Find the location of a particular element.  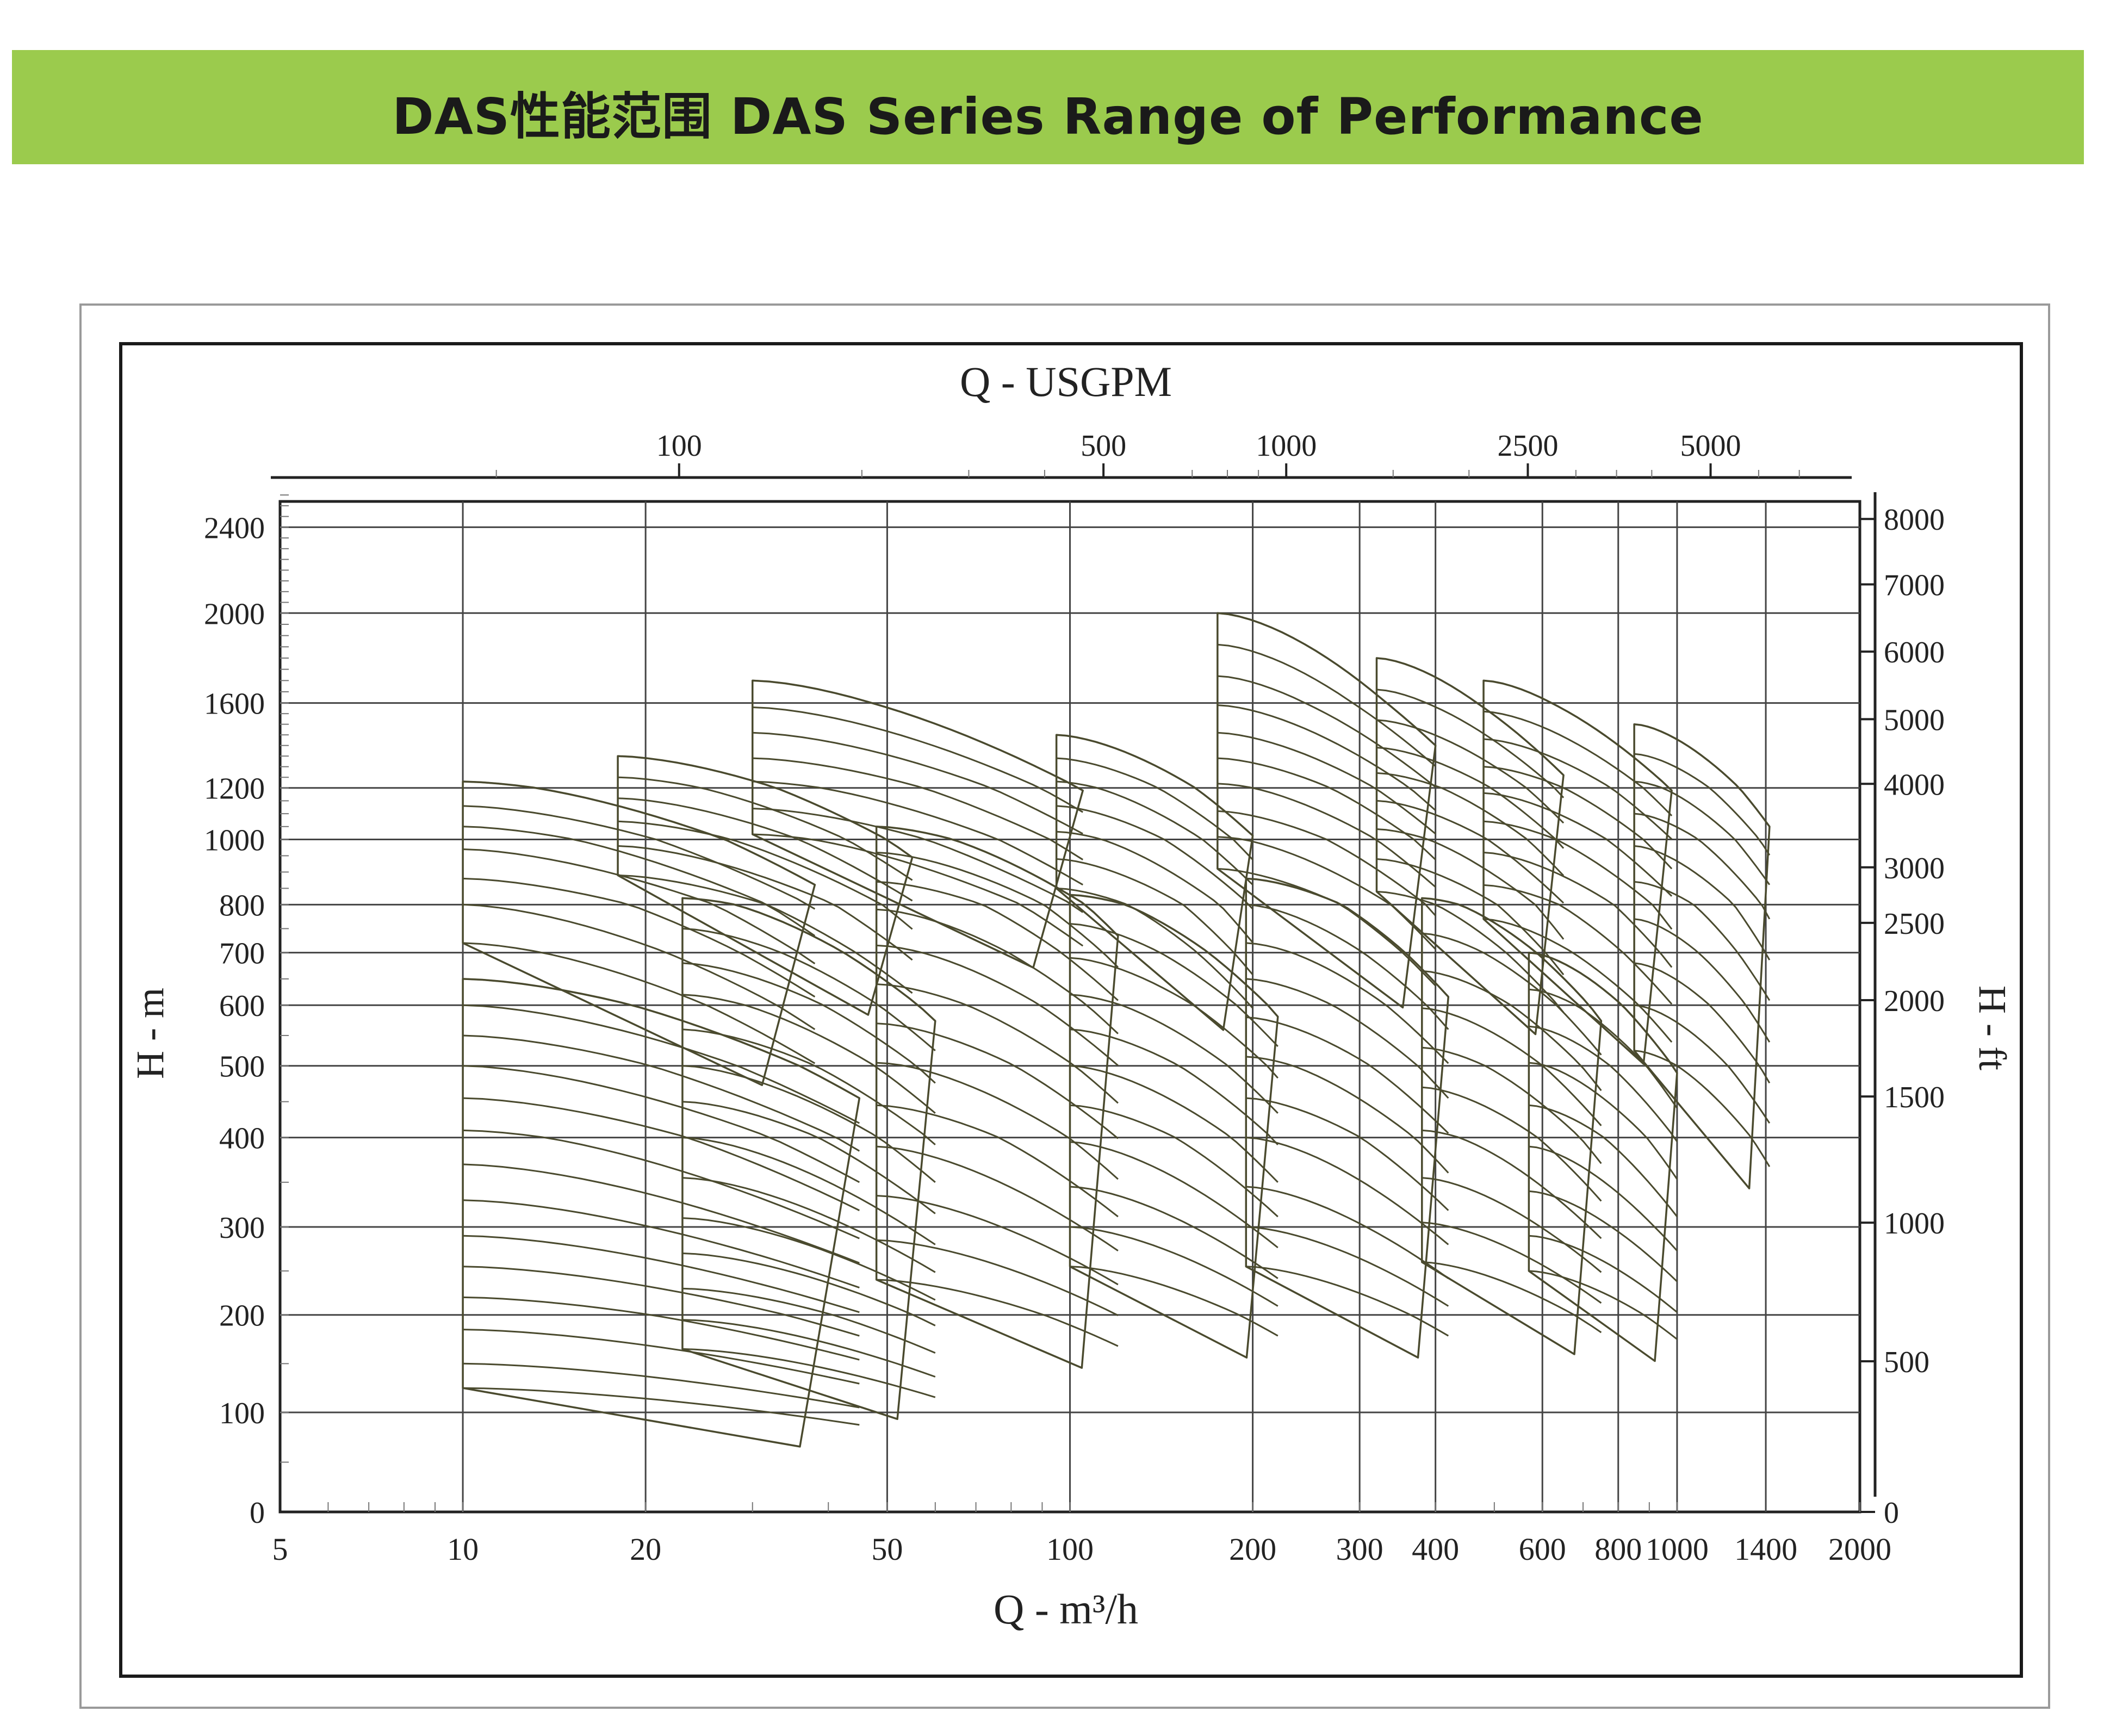

x-tick-label: 20 is located at coordinates (645, 1549).